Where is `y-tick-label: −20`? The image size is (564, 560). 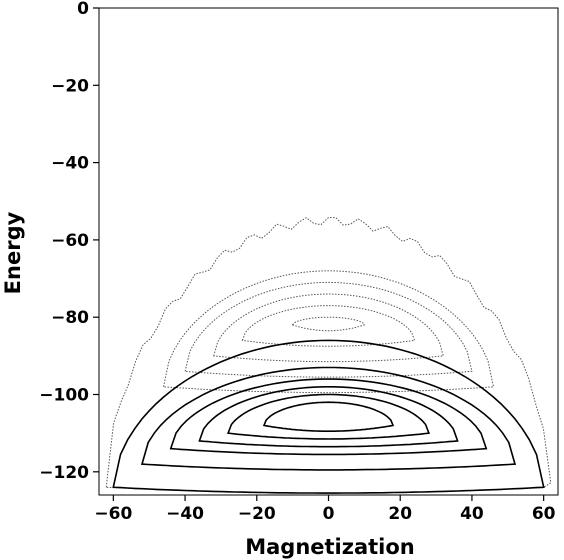 y-tick-label: −20 is located at coordinates (70, 86).